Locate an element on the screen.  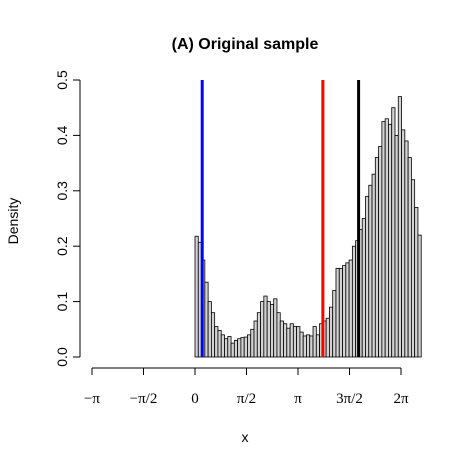
y-axis: 0.0 0.1 0.2 0.3 0.4 0.5 is located at coordinates (67, 218).